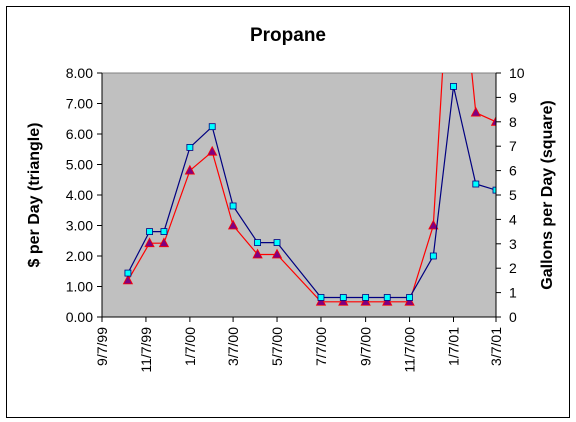 This screenshot has width=576, height=422. Describe the element at coordinates (513, 97) in the screenshot. I see `y-tick-label-right: 9` at that location.